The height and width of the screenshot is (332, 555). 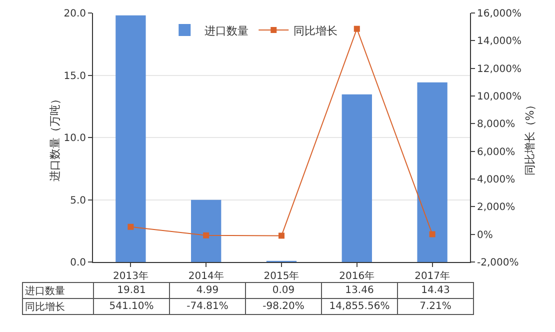 What do you see at coordinates (360, 306) in the screenshot?
I see `data-label: 14,855.56%` at bounding box center [360, 306].